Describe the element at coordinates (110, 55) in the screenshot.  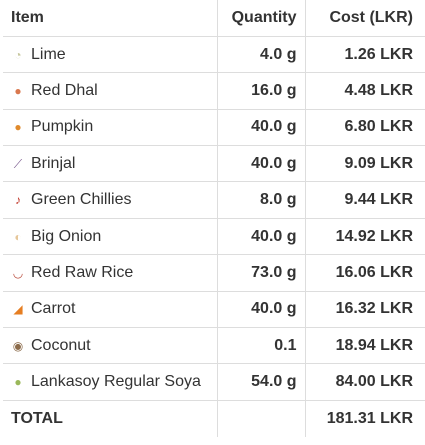
I see `item-cell: ◔ Lime` at that location.